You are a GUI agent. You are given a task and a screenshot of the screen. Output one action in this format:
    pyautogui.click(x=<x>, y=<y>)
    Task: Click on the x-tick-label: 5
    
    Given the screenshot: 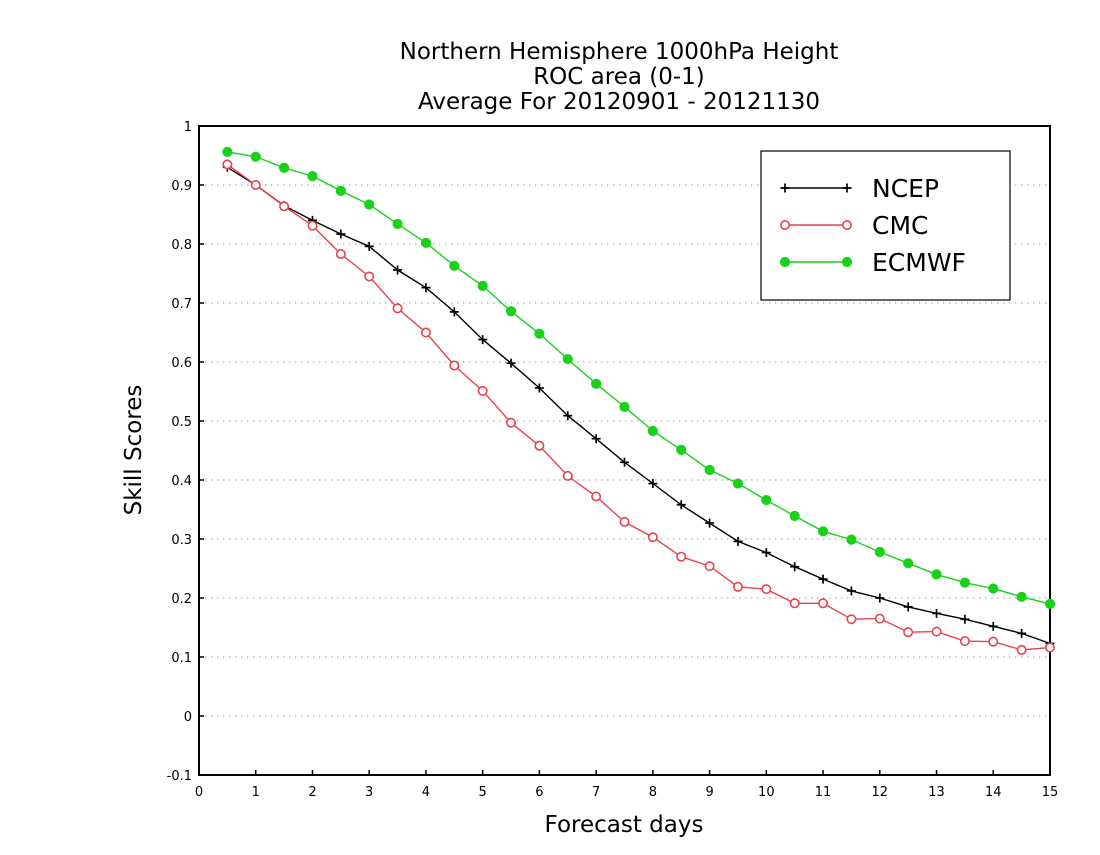 What is the action you would take?
    pyautogui.click(x=483, y=792)
    